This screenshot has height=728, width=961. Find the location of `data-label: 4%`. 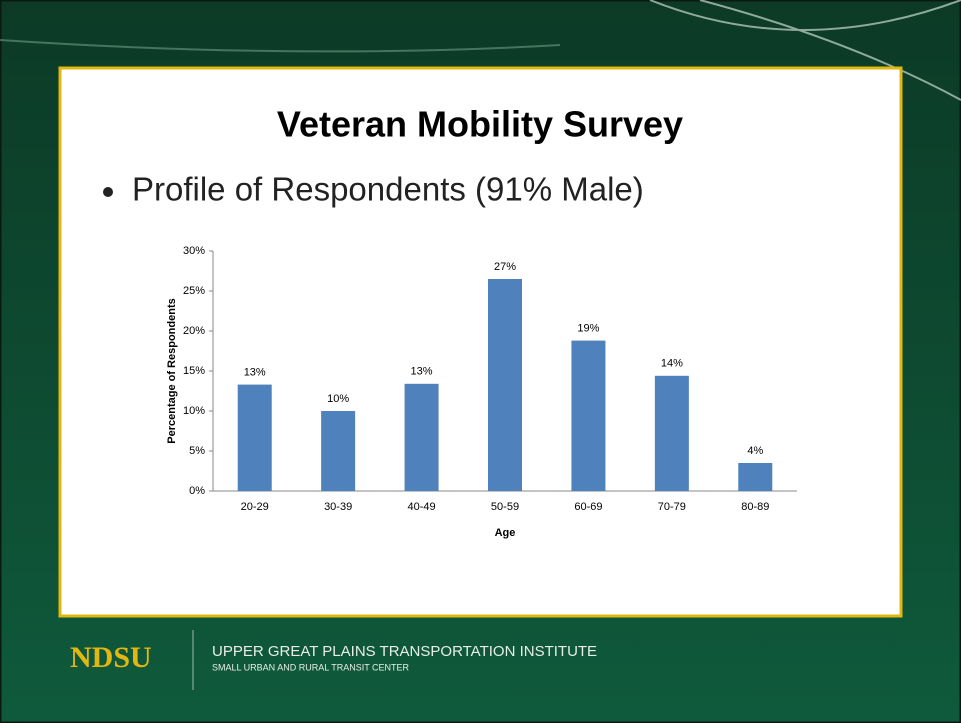

data-label: 4% is located at coordinates (755, 451).